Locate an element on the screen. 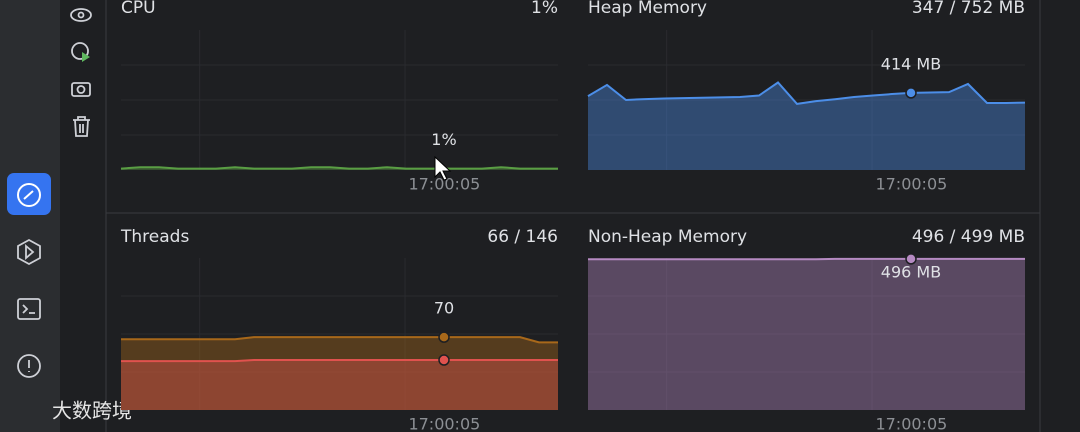  gauge-icon is located at coordinates (29, 195).